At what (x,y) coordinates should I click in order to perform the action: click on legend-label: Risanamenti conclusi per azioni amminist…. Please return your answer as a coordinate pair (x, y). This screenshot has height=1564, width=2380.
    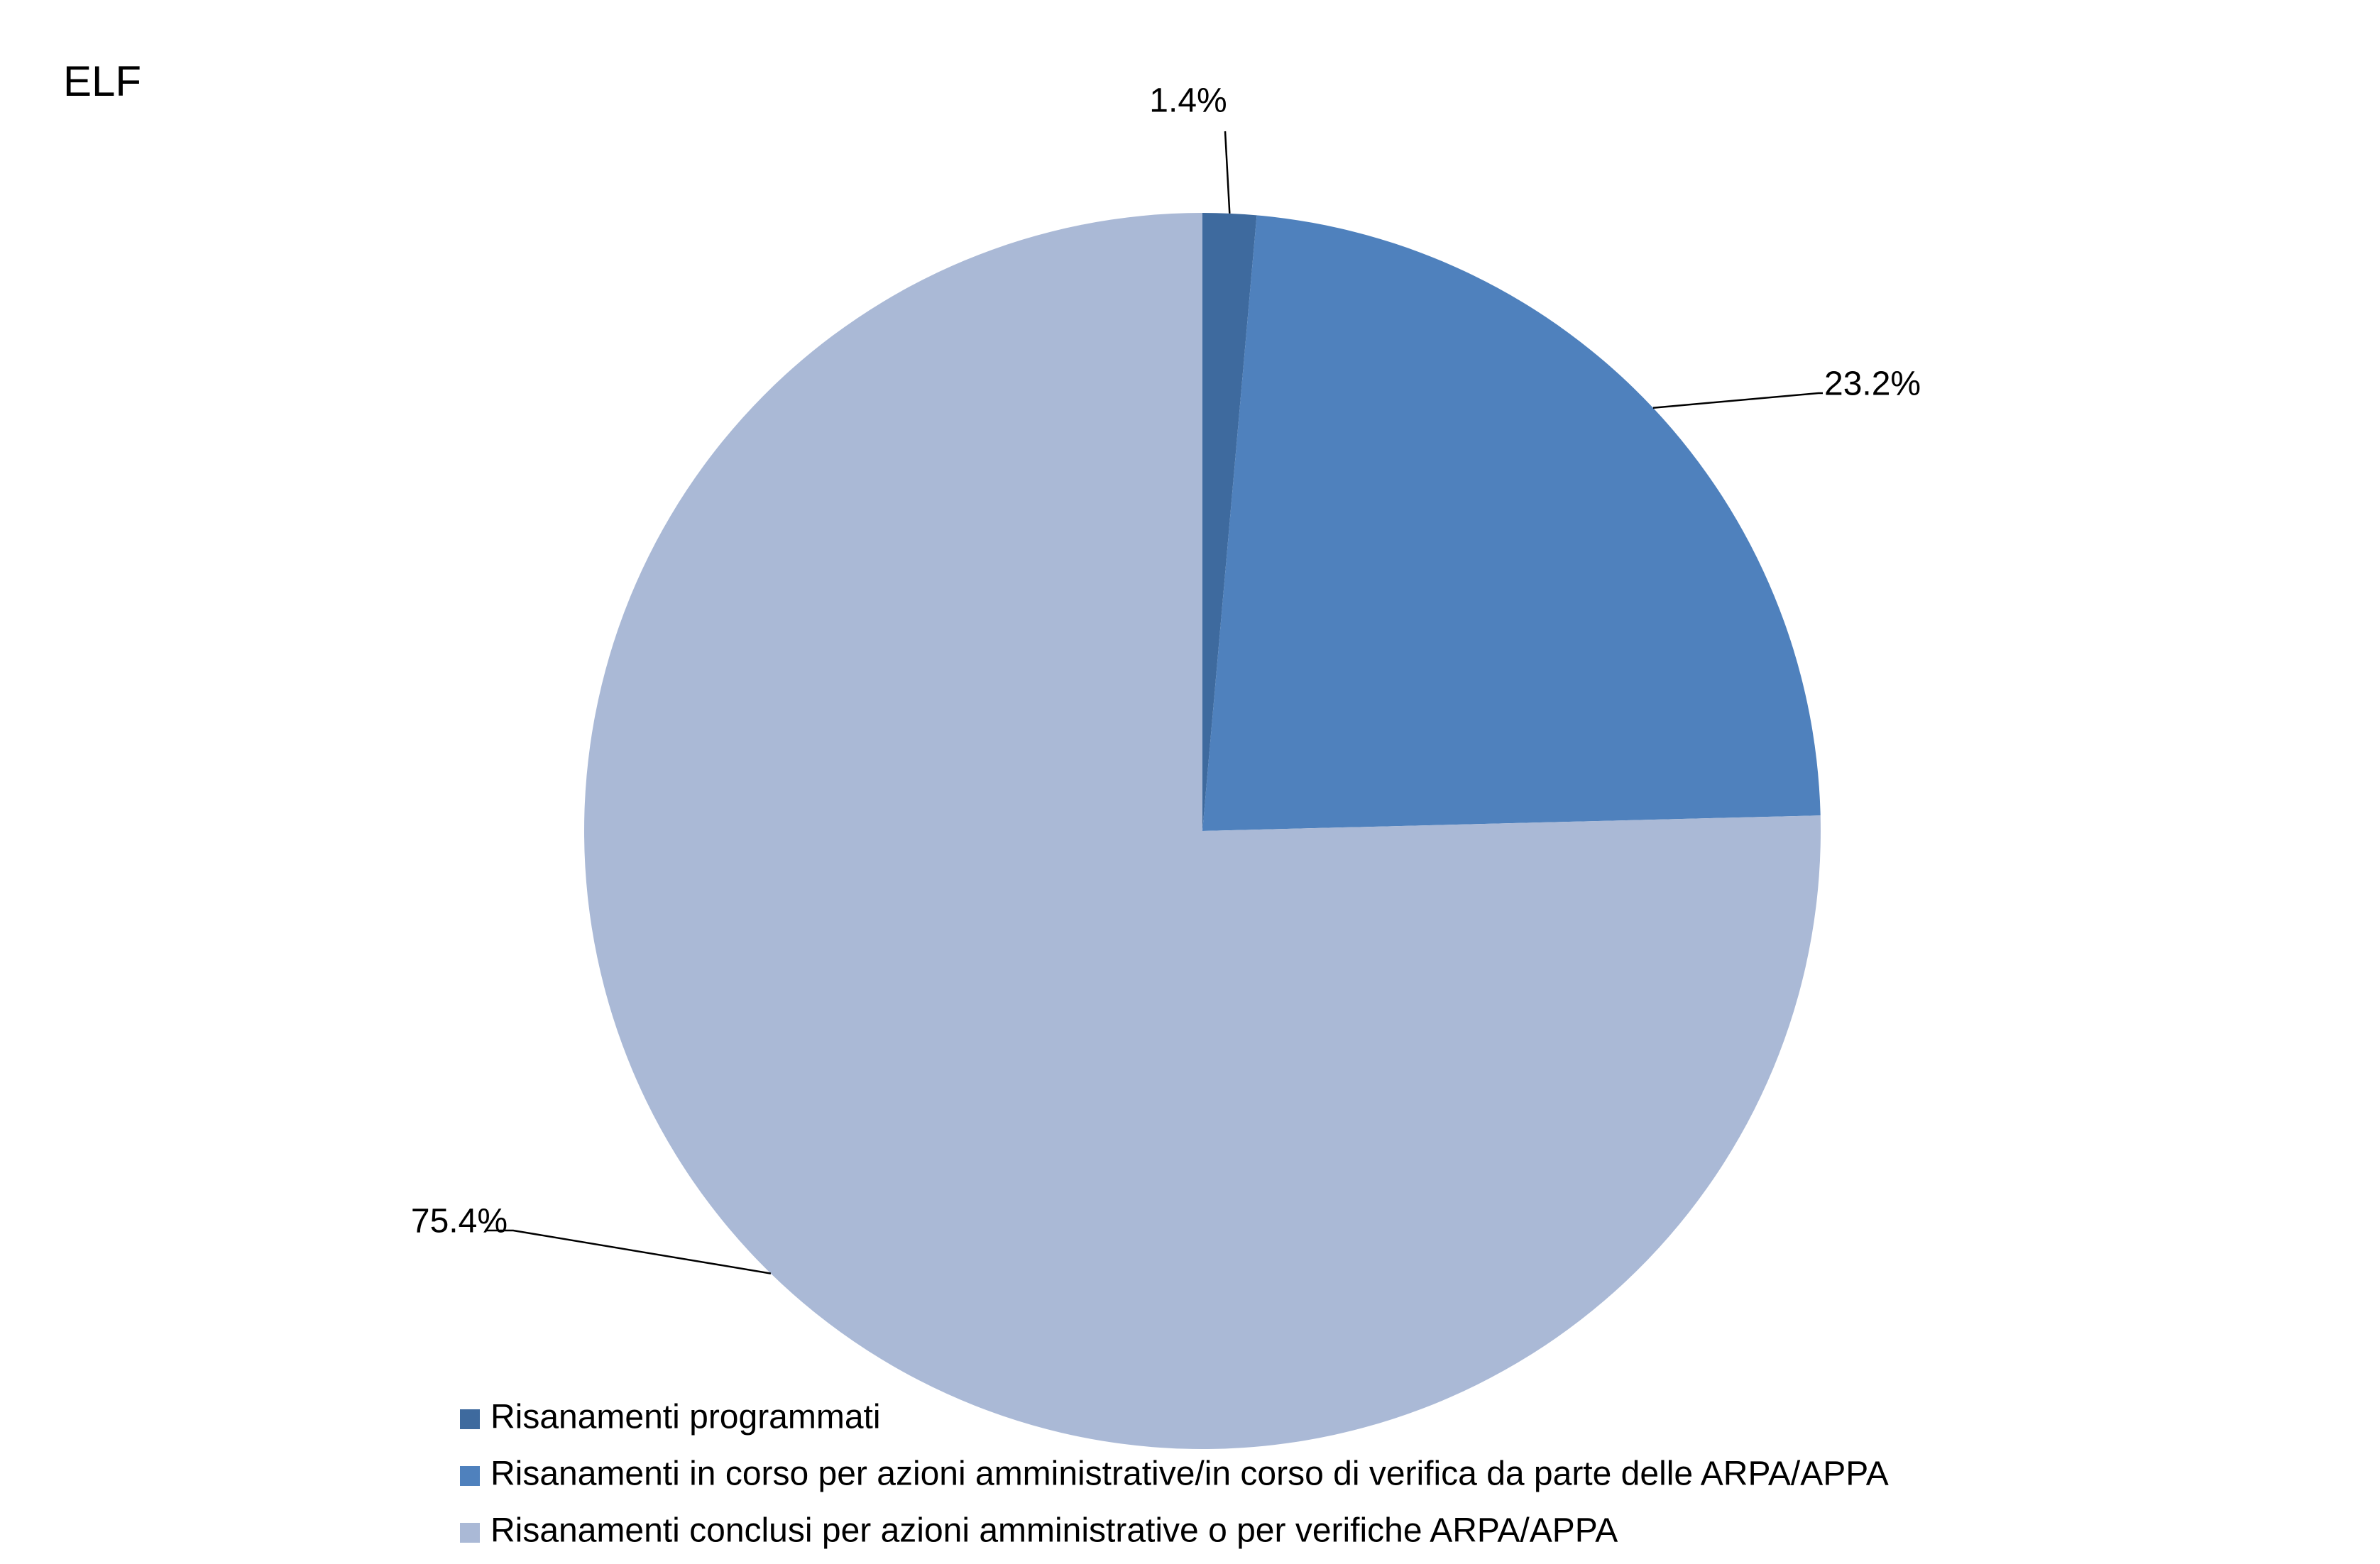
    Looking at the image, I should click on (1054, 1531).